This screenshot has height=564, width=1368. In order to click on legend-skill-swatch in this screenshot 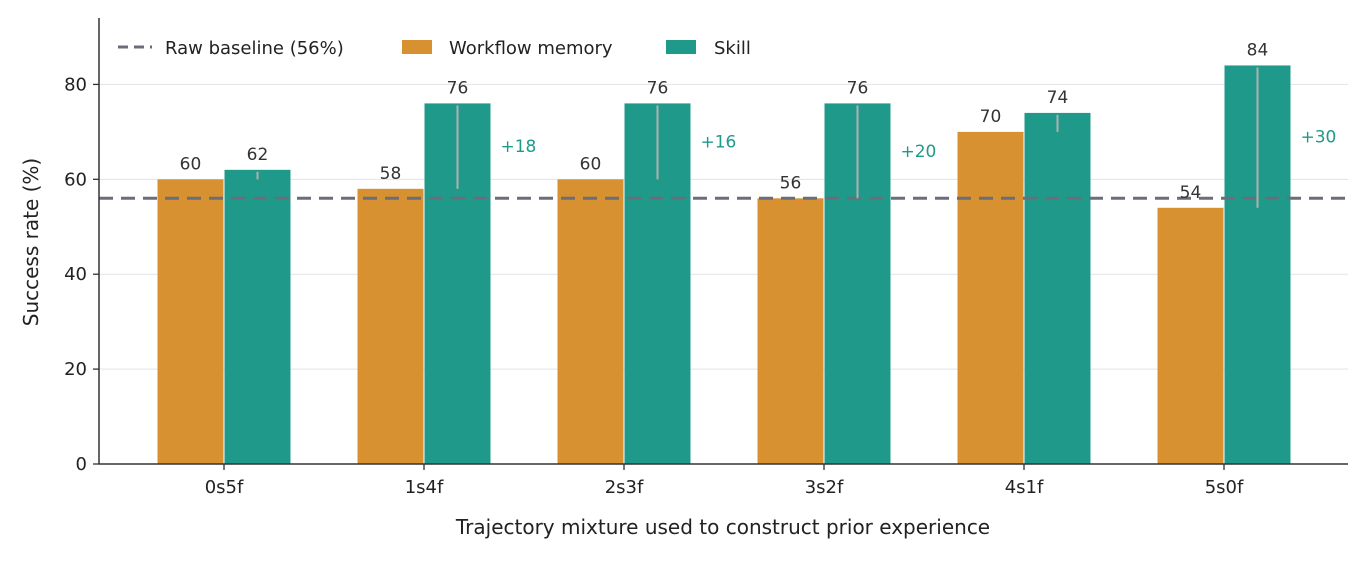, I will do `click(681, 47)`.